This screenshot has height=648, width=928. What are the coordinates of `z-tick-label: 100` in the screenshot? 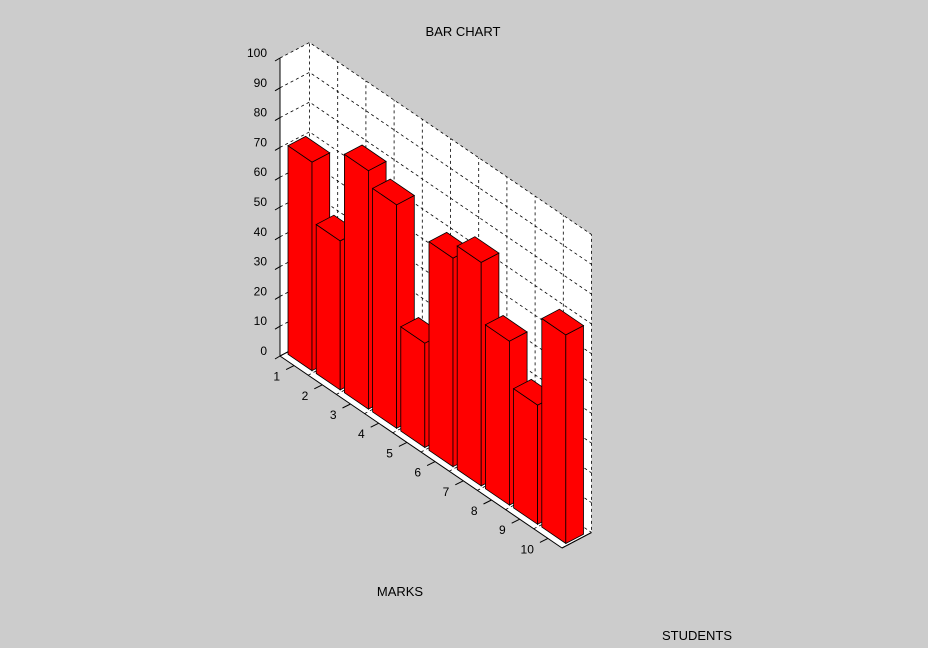 It's located at (257, 53).